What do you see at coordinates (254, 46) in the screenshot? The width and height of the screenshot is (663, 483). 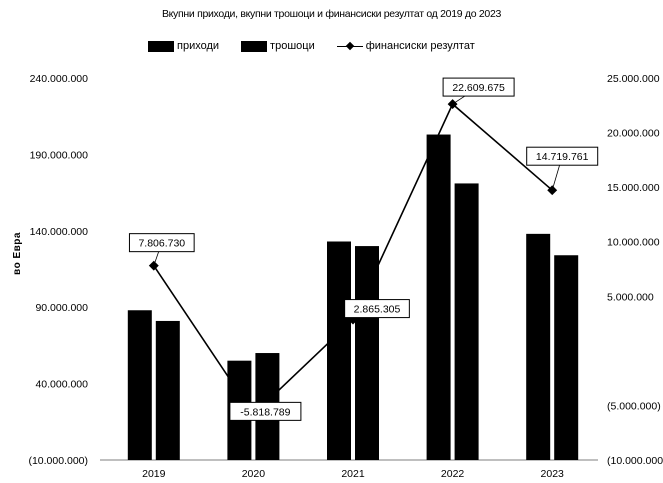 I see `legend-swatch-costs` at bounding box center [254, 46].